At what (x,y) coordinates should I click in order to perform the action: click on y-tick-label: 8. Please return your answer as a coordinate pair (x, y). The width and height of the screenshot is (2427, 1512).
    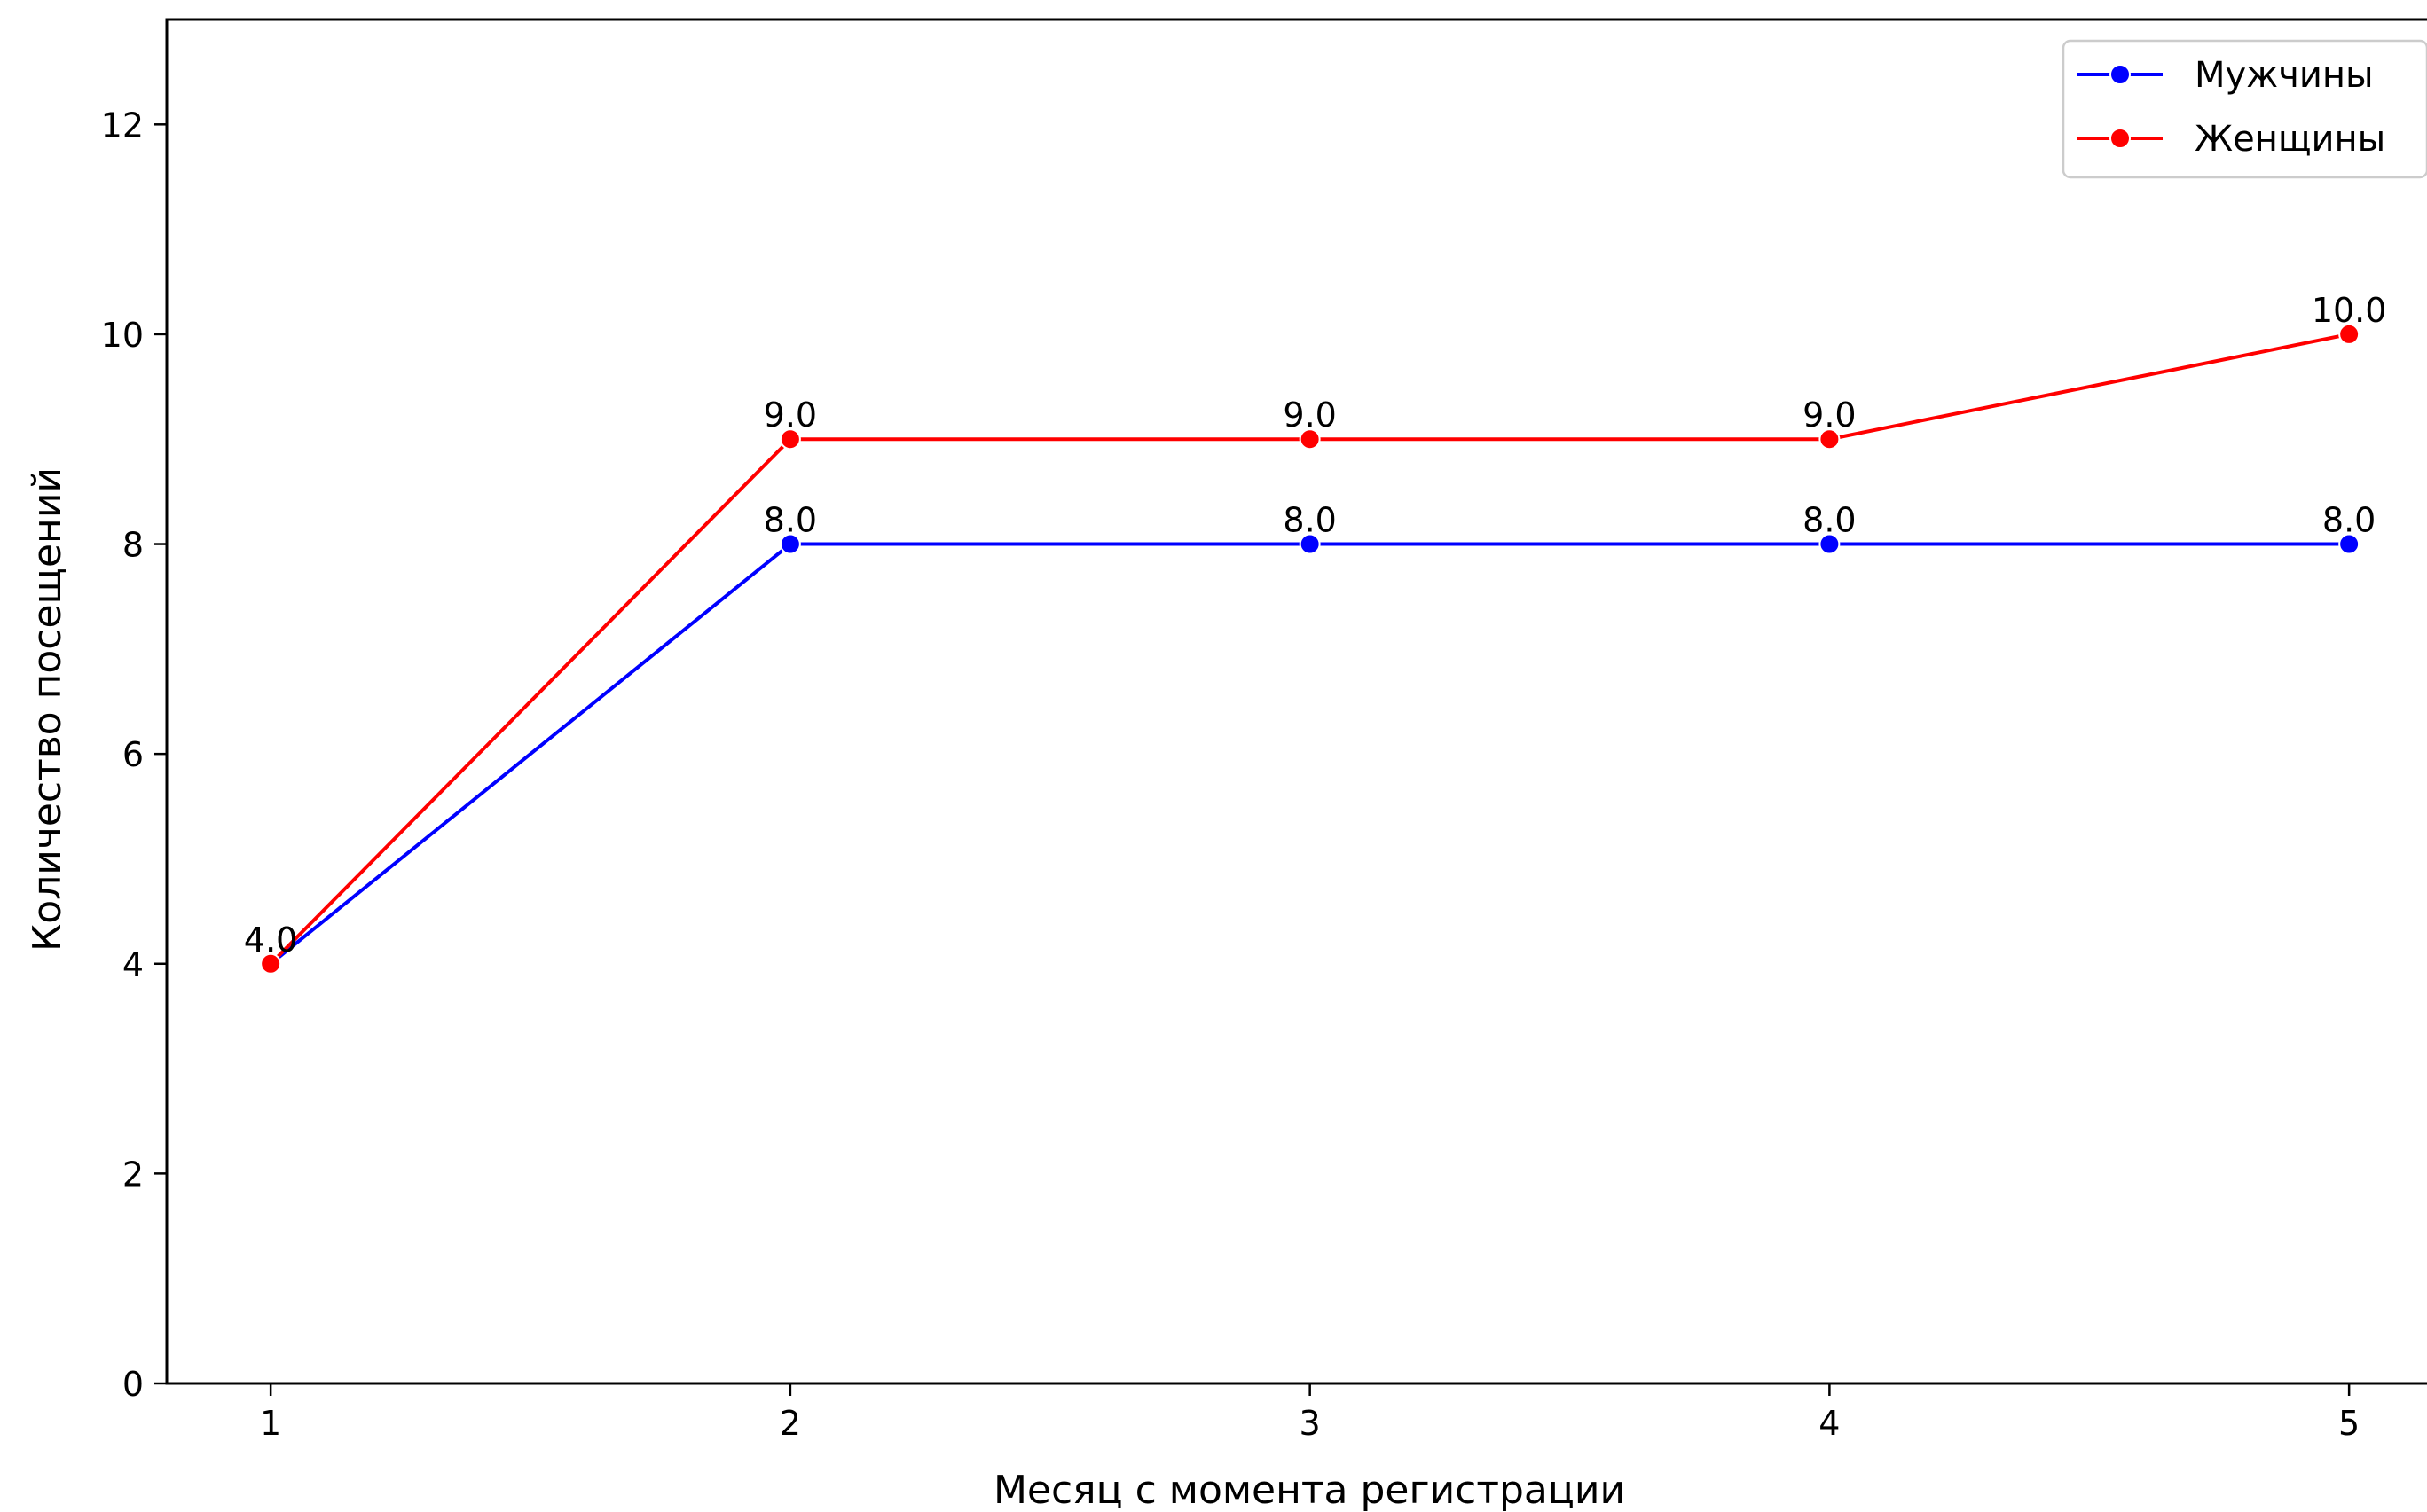
    Looking at the image, I should click on (133, 545).